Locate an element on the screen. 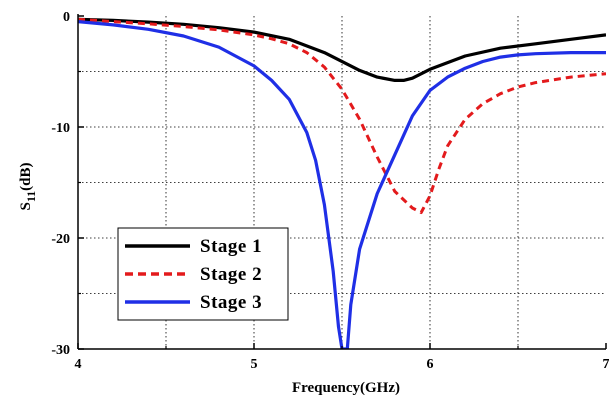 This screenshot has width=609, height=398. x-axis-label: Frequency(GHz) is located at coordinates (346, 388).